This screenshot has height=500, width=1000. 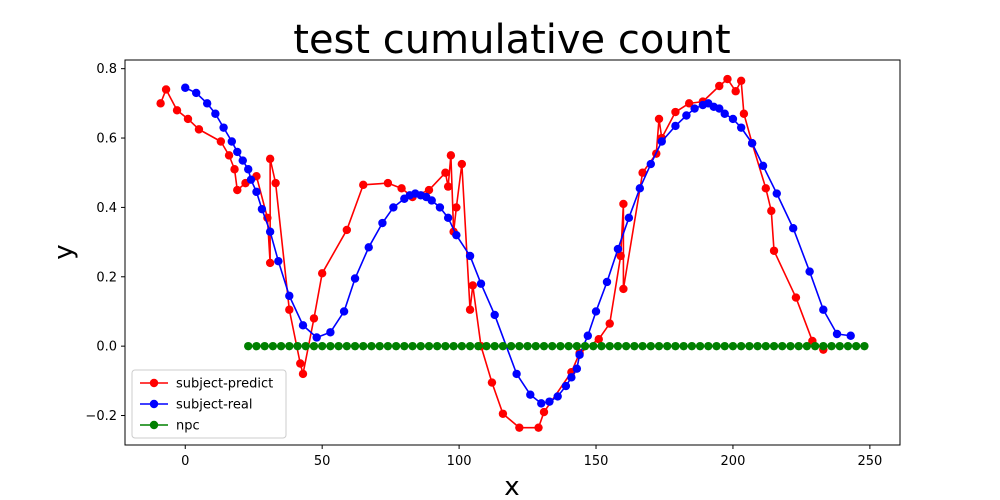 What do you see at coordinates (869, 461) in the screenshot?
I see `x-tick-label: 250` at bounding box center [869, 461].